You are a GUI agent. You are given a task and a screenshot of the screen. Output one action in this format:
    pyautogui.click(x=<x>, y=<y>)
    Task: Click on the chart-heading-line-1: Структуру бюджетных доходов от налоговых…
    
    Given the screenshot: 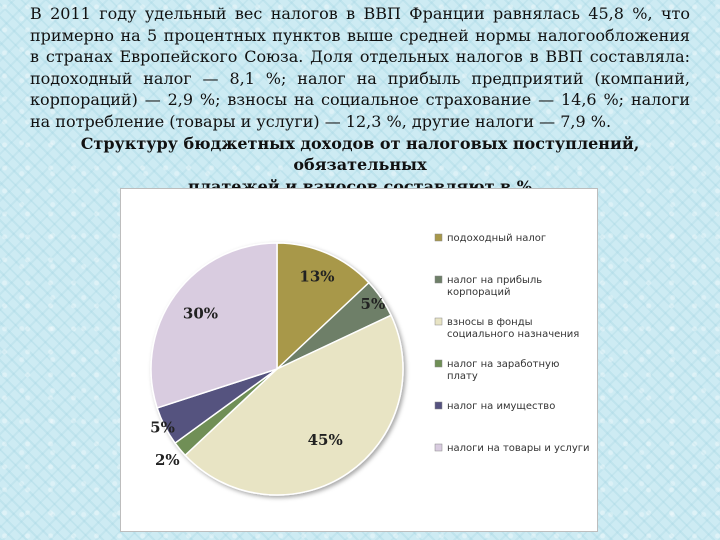 What is the action you would take?
    pyautogui.click(x=360, y=154)
    